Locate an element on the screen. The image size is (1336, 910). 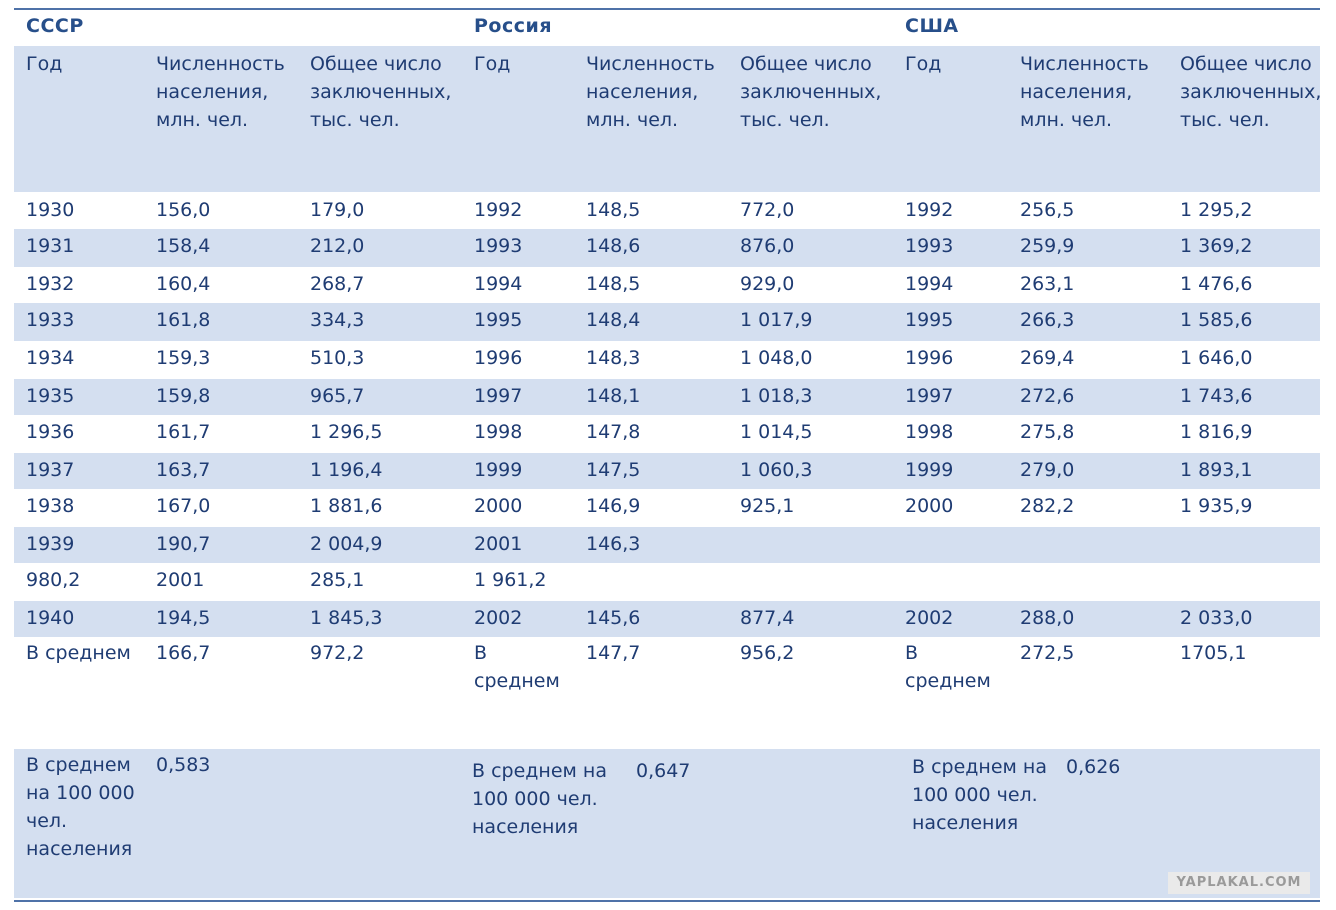
table-cell: 148,6 is located at coordinates (613, 246).